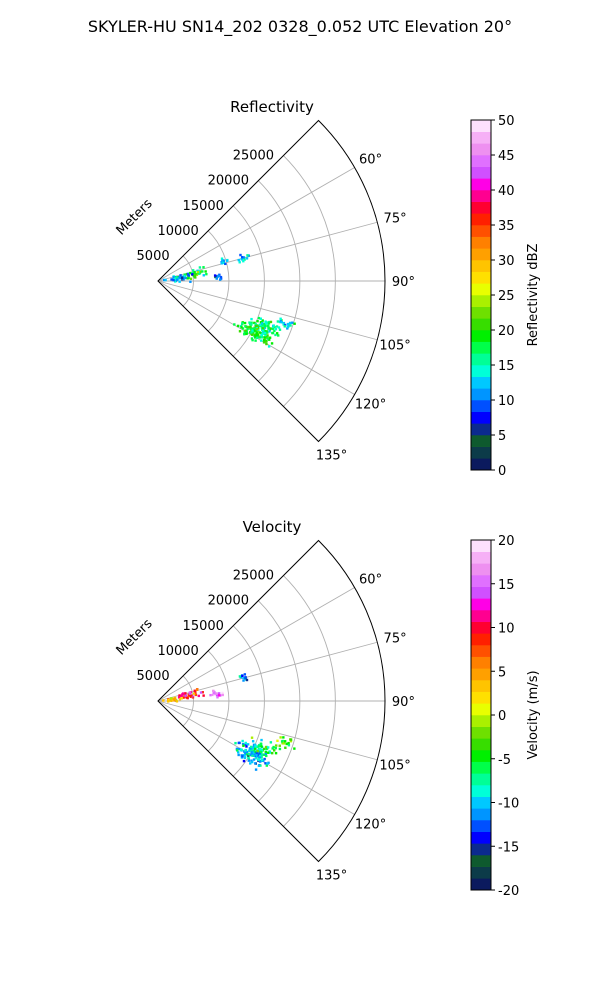  I want to click on colorbar-tick-label: 5, so click(502, 672).